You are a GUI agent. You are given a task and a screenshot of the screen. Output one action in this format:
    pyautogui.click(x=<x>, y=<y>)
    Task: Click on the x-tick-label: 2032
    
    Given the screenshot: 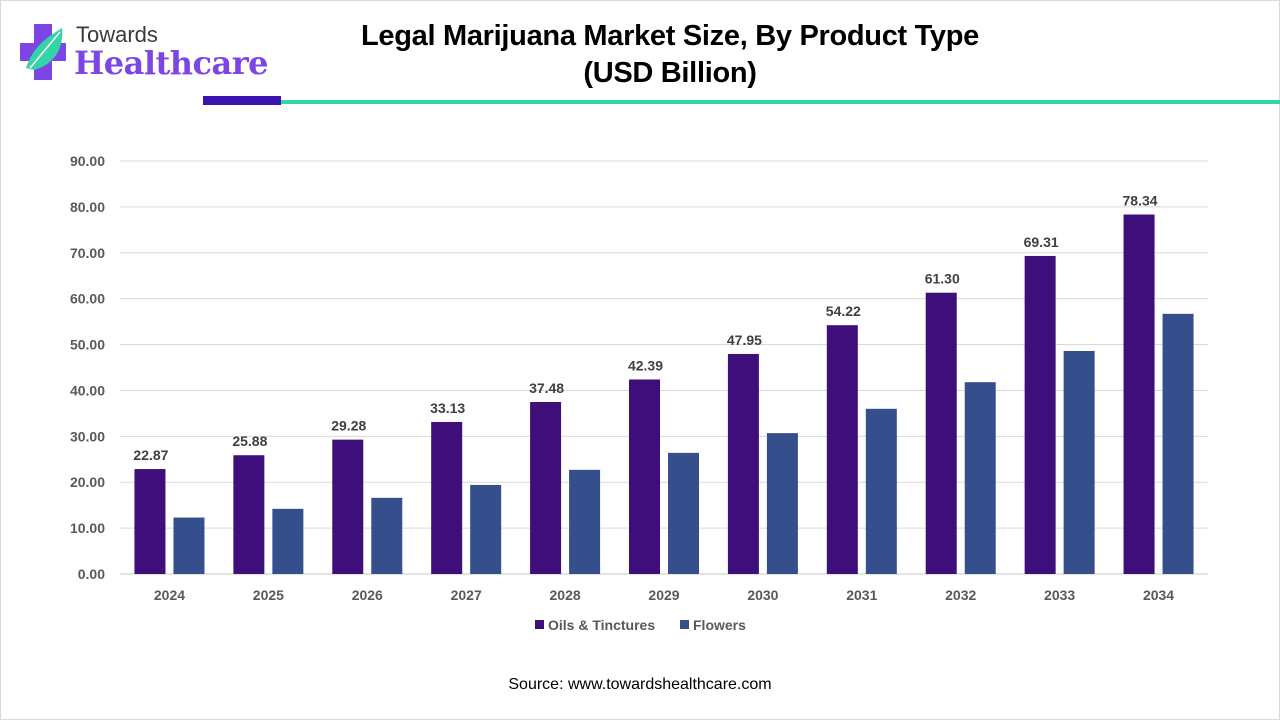 What is the action you would take?
    pyautogui.click(x=960, y=595)
    